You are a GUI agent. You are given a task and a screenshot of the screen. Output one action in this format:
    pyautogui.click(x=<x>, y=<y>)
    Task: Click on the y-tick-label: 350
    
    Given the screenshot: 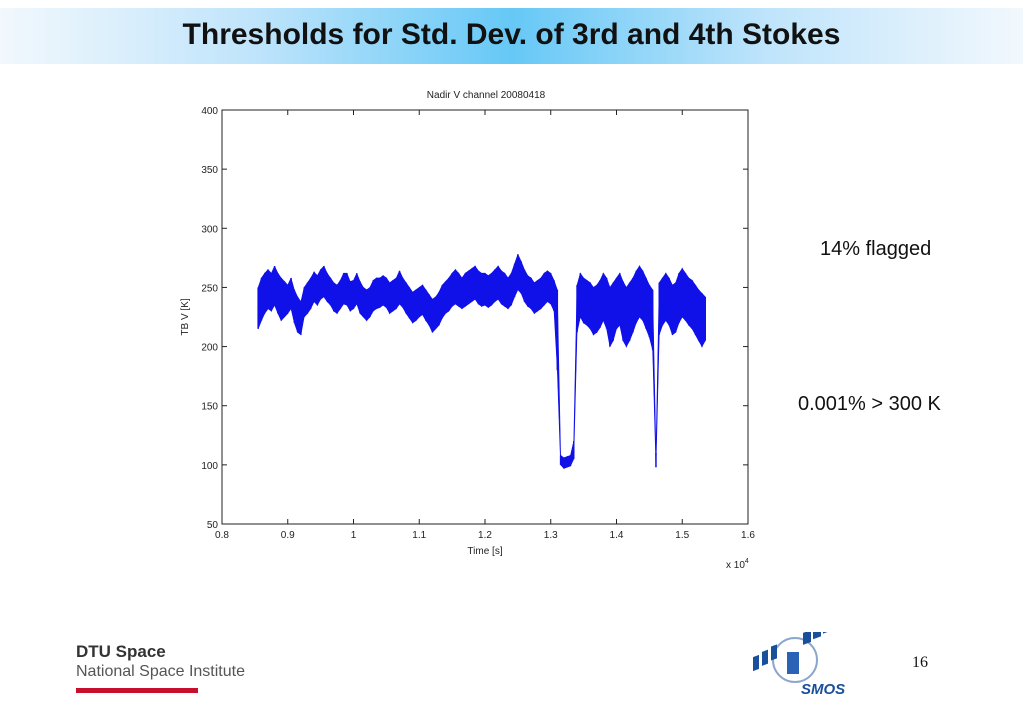 What is the action you would take?
    pyautogui.click(x=209, y=170)
    